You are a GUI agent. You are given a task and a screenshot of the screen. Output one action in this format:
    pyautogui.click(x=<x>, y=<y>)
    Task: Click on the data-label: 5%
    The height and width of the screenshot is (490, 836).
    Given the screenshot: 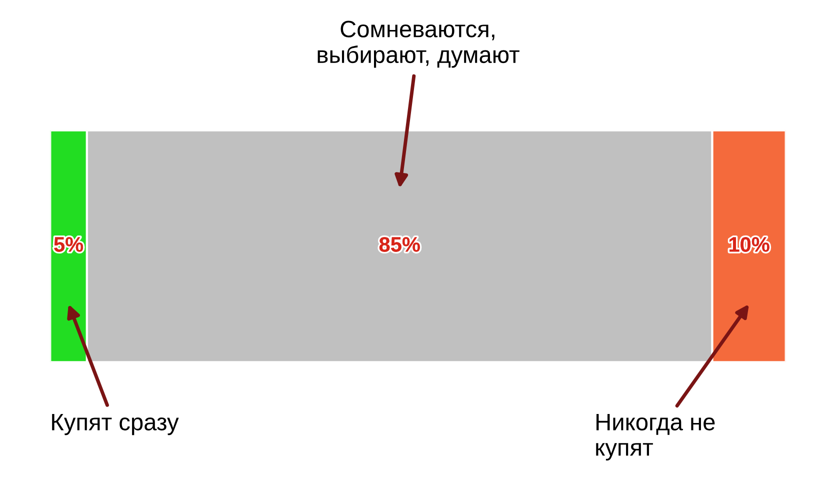 What is the action you would take?
    pyautogui.click(x=69, y=244)
    